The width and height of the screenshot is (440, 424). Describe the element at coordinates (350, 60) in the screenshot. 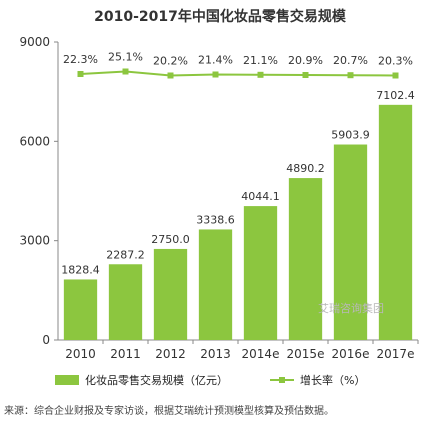

I see `growth-value-label: 20.7%` at that location.